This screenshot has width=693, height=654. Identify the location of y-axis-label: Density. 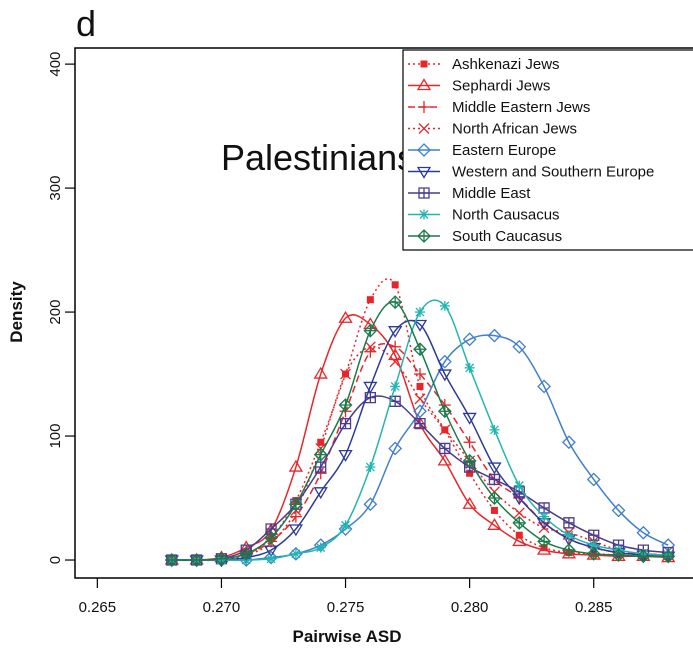
(16, 312).